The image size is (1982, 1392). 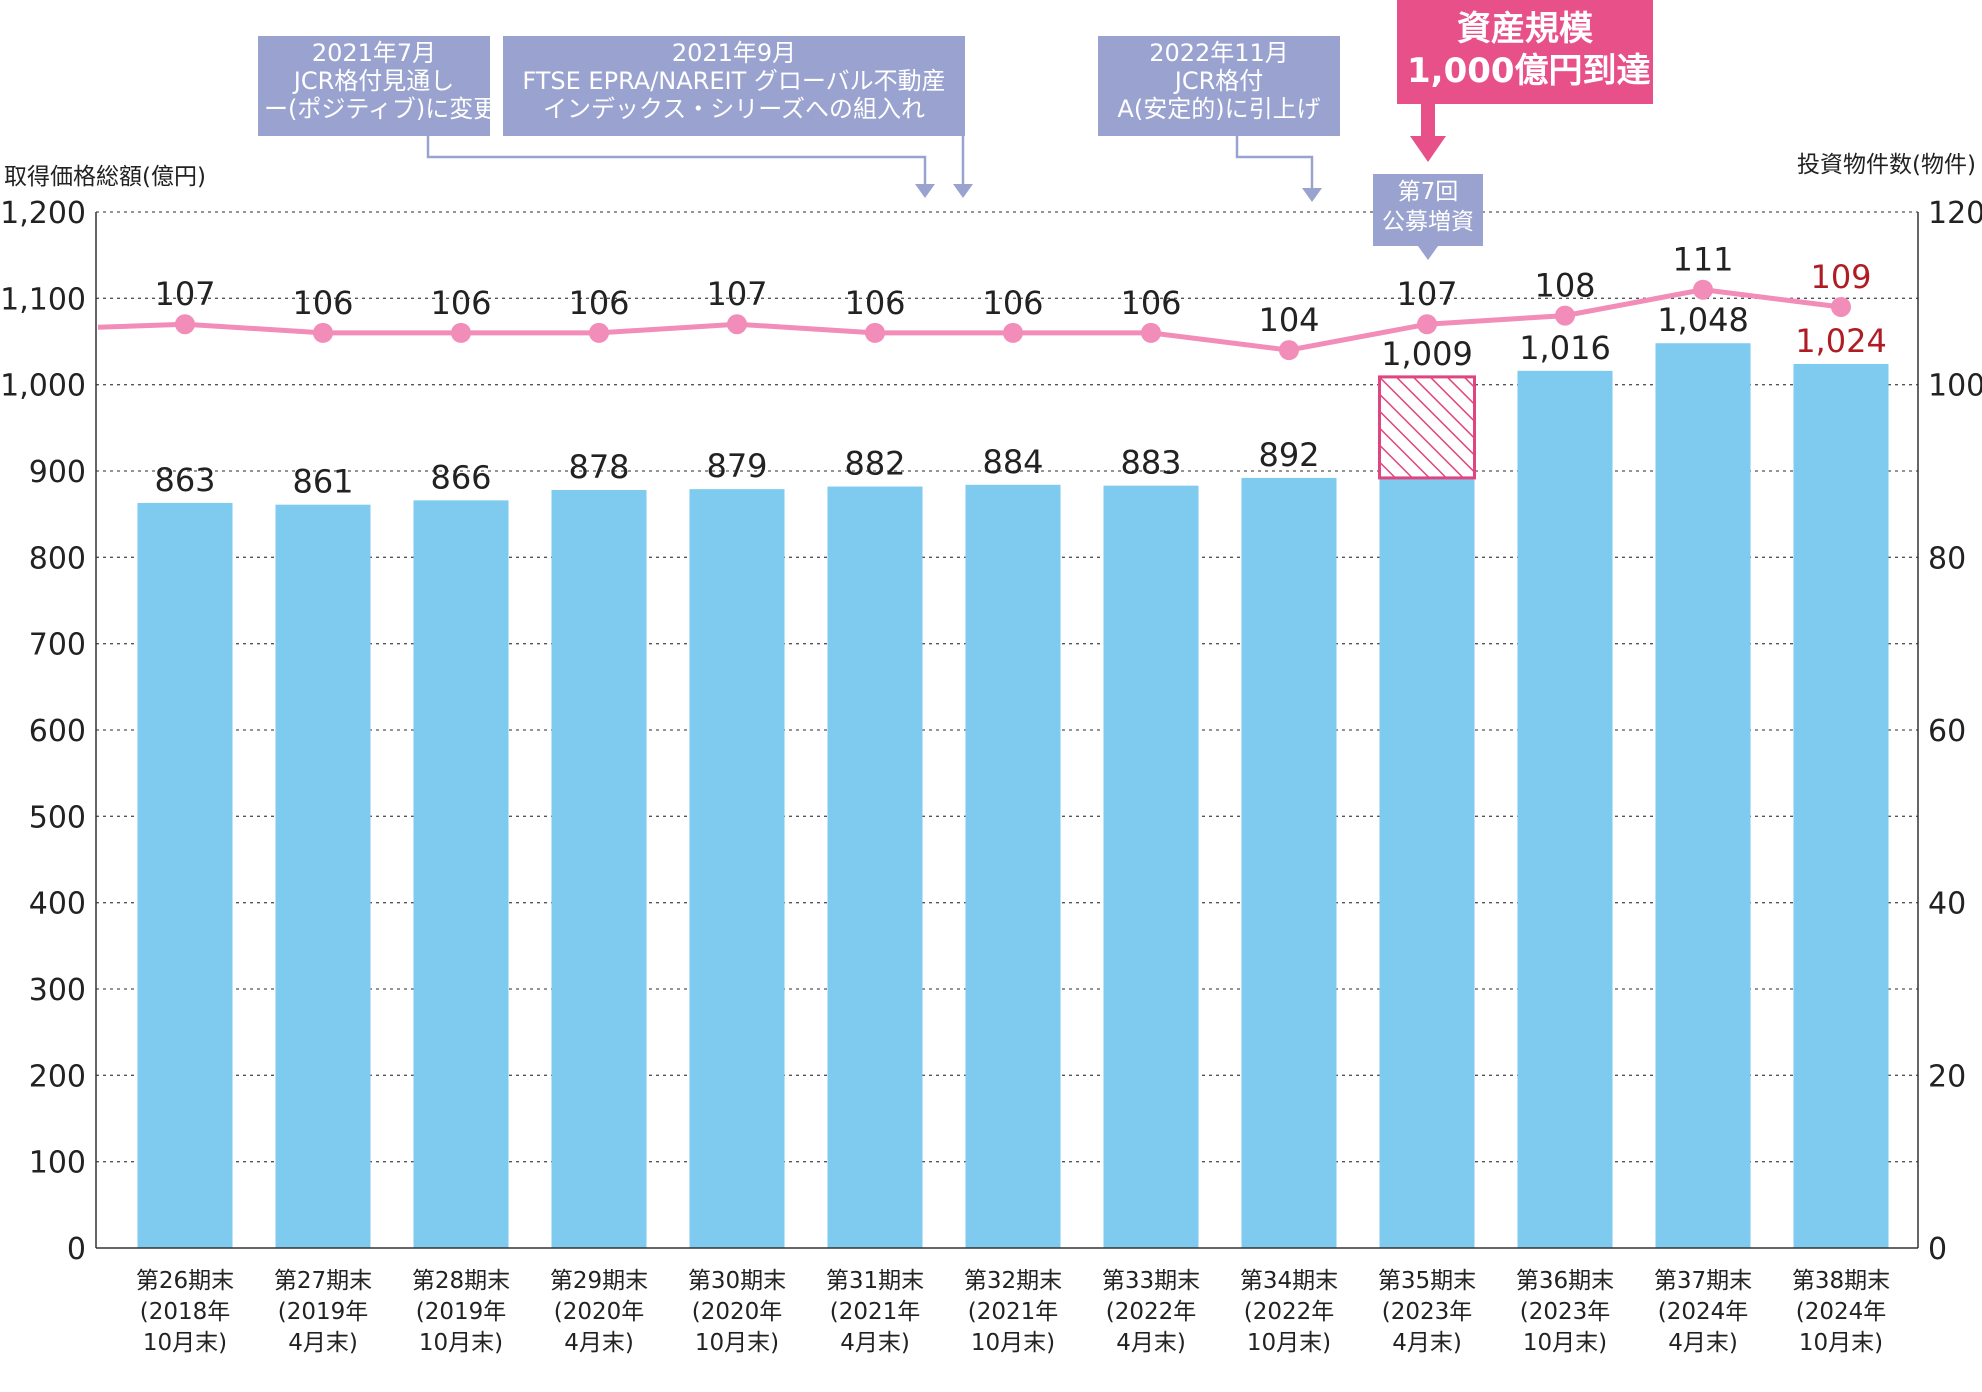 What do you see at coordinates (1955, 386) in the screenshot?
I see `y-tick-label-right: 100` at bounding box center [1955, 386].